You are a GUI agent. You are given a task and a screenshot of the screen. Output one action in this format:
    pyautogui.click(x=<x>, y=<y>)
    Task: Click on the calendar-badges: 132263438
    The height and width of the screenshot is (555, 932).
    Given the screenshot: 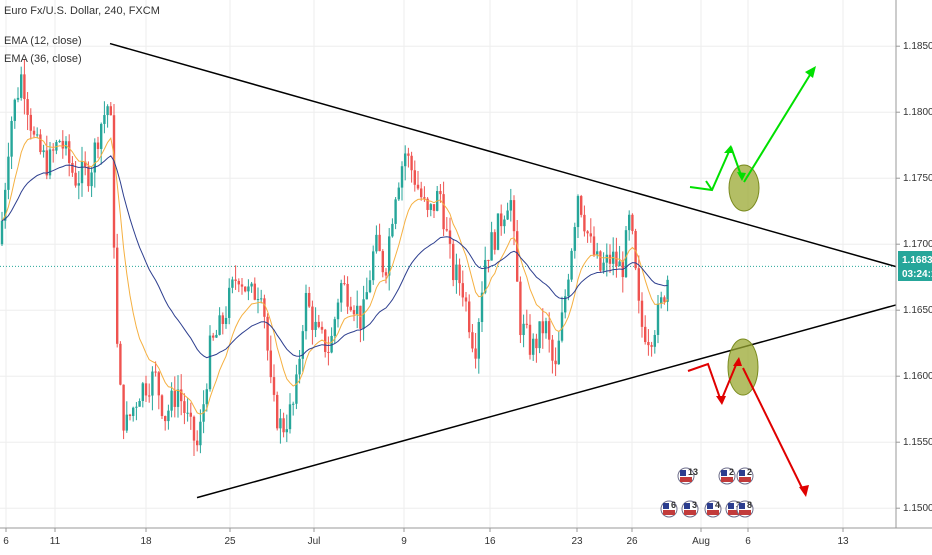 What is the action you would take?
    pyautogui.click(x=707, y=492)
    